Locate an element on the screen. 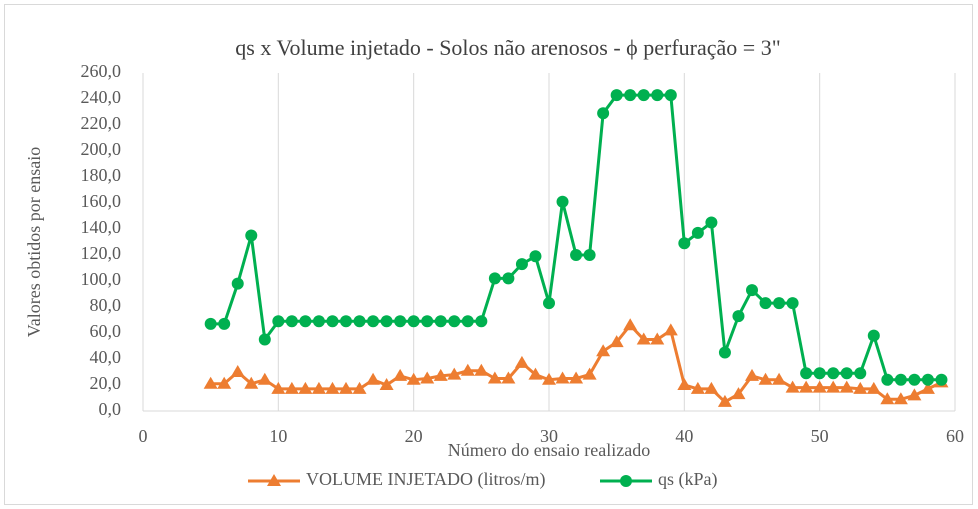 The width and height of the screenshot is (978, 509). y-axis-label: Valores obtidos por ensaio is located at coordinates (34, 242).